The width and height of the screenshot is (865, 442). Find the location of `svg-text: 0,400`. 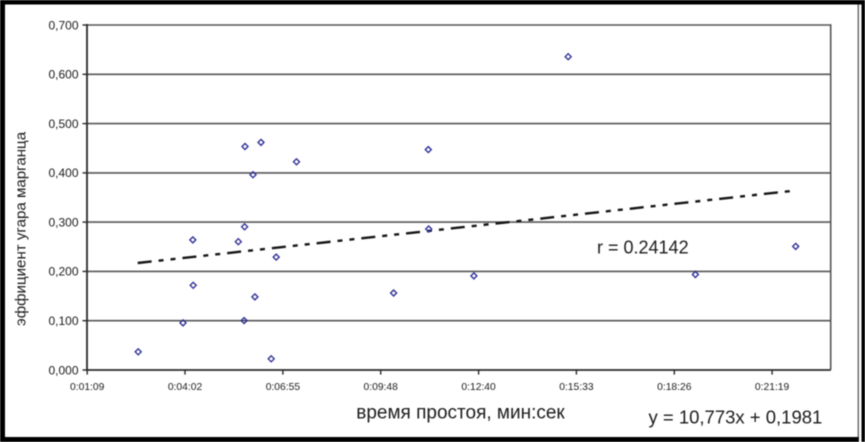

svg-text: 0,400 is located at coordinates (63, 173).